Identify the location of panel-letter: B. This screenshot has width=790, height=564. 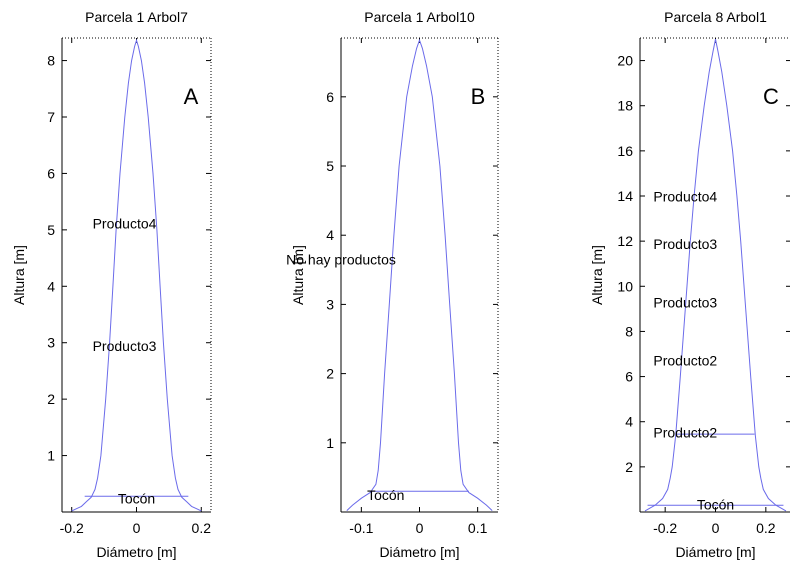
(478, 96).